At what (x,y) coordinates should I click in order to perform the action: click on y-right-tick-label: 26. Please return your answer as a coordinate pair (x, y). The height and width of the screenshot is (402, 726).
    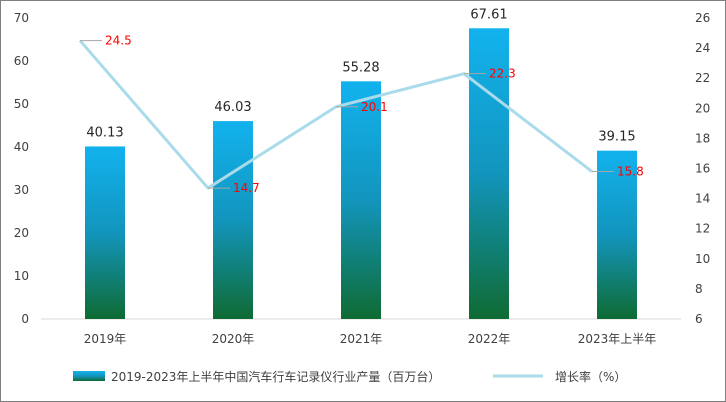
    Looking at the image, I should click on (702, 18).